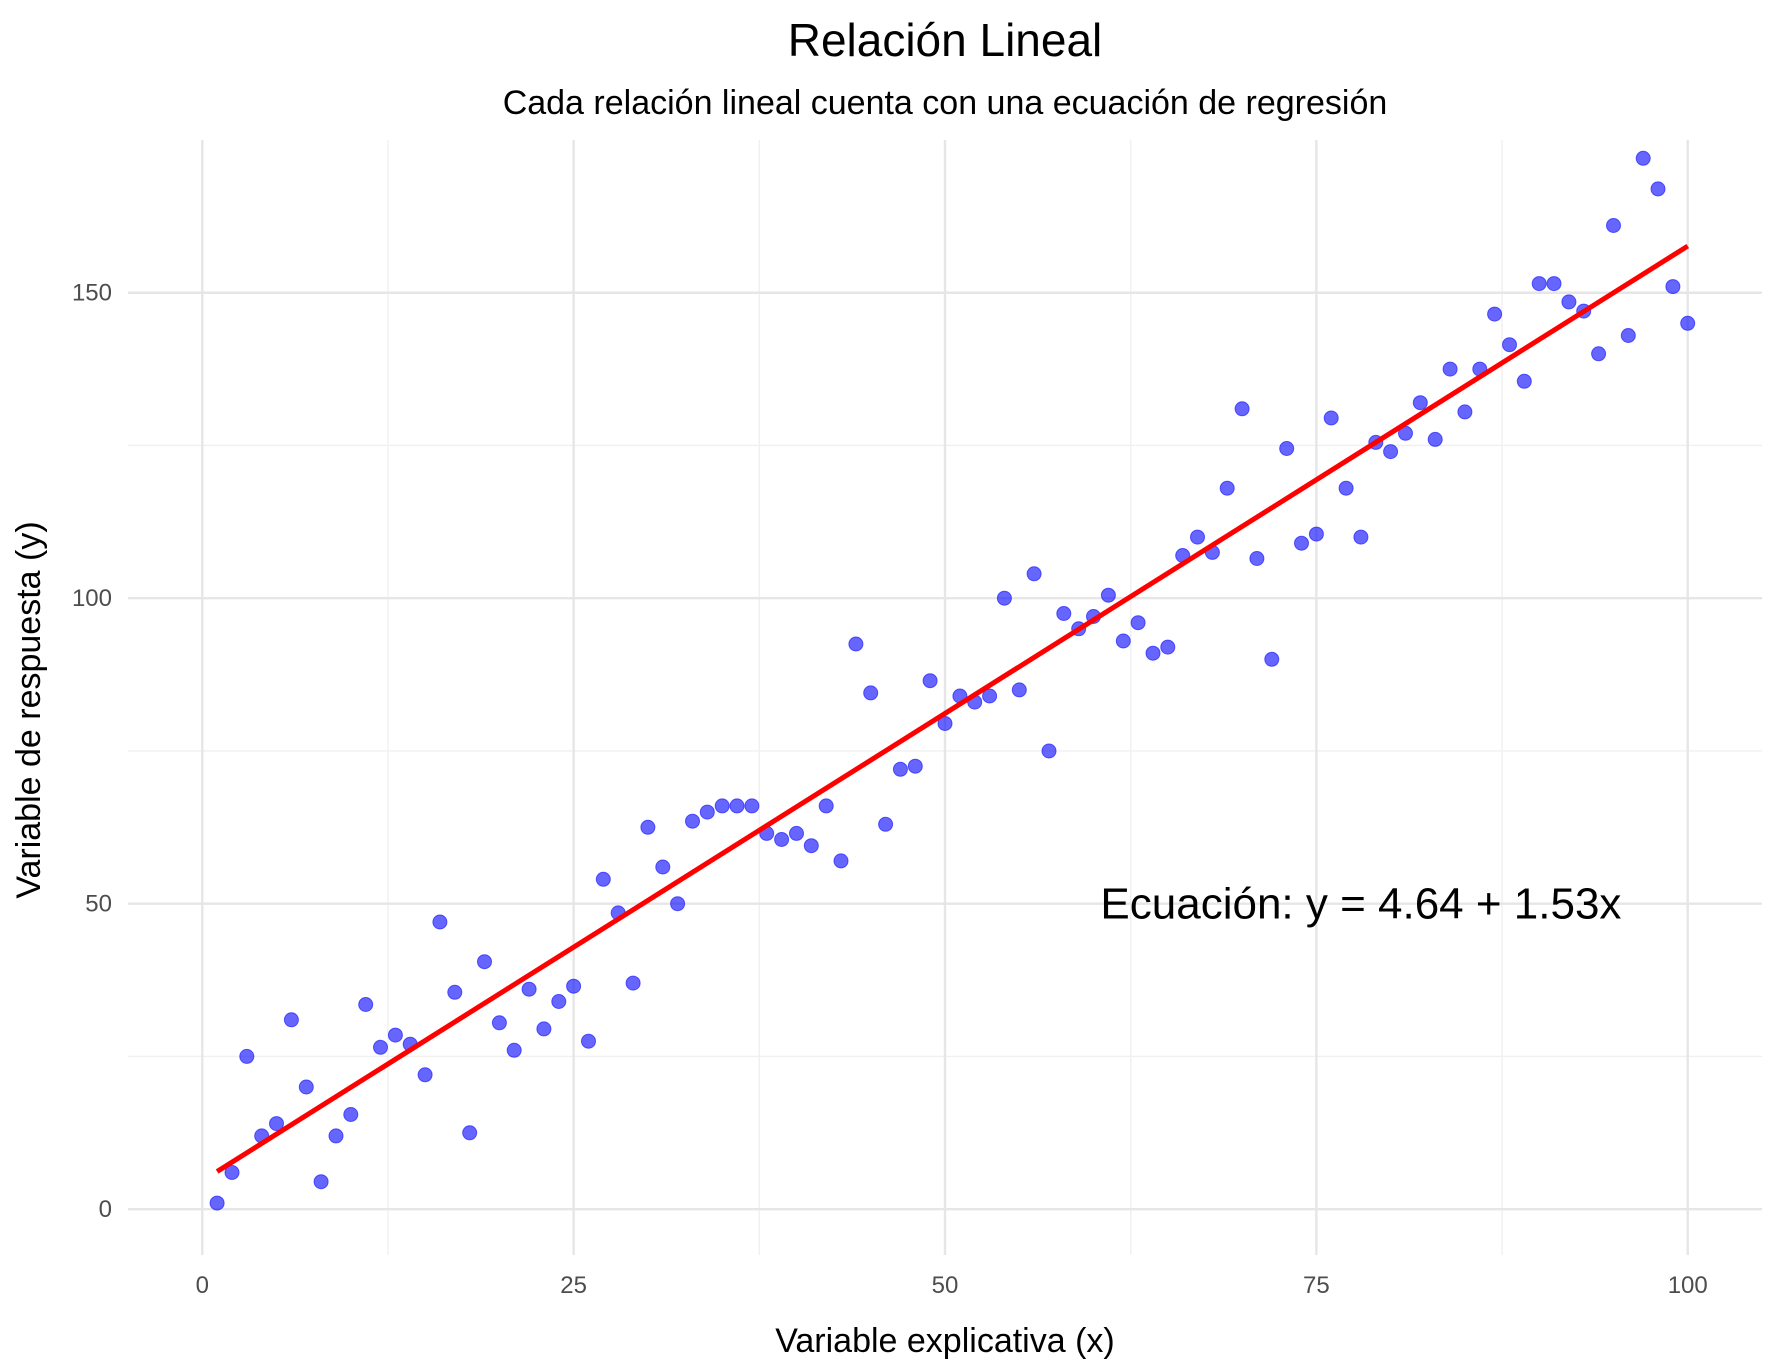 This screenshot has height=1372, width=1772. I want to click on regression-equation-annotation: Ecuación: y = 4.64 + 1.53x, so click(1360, 904).